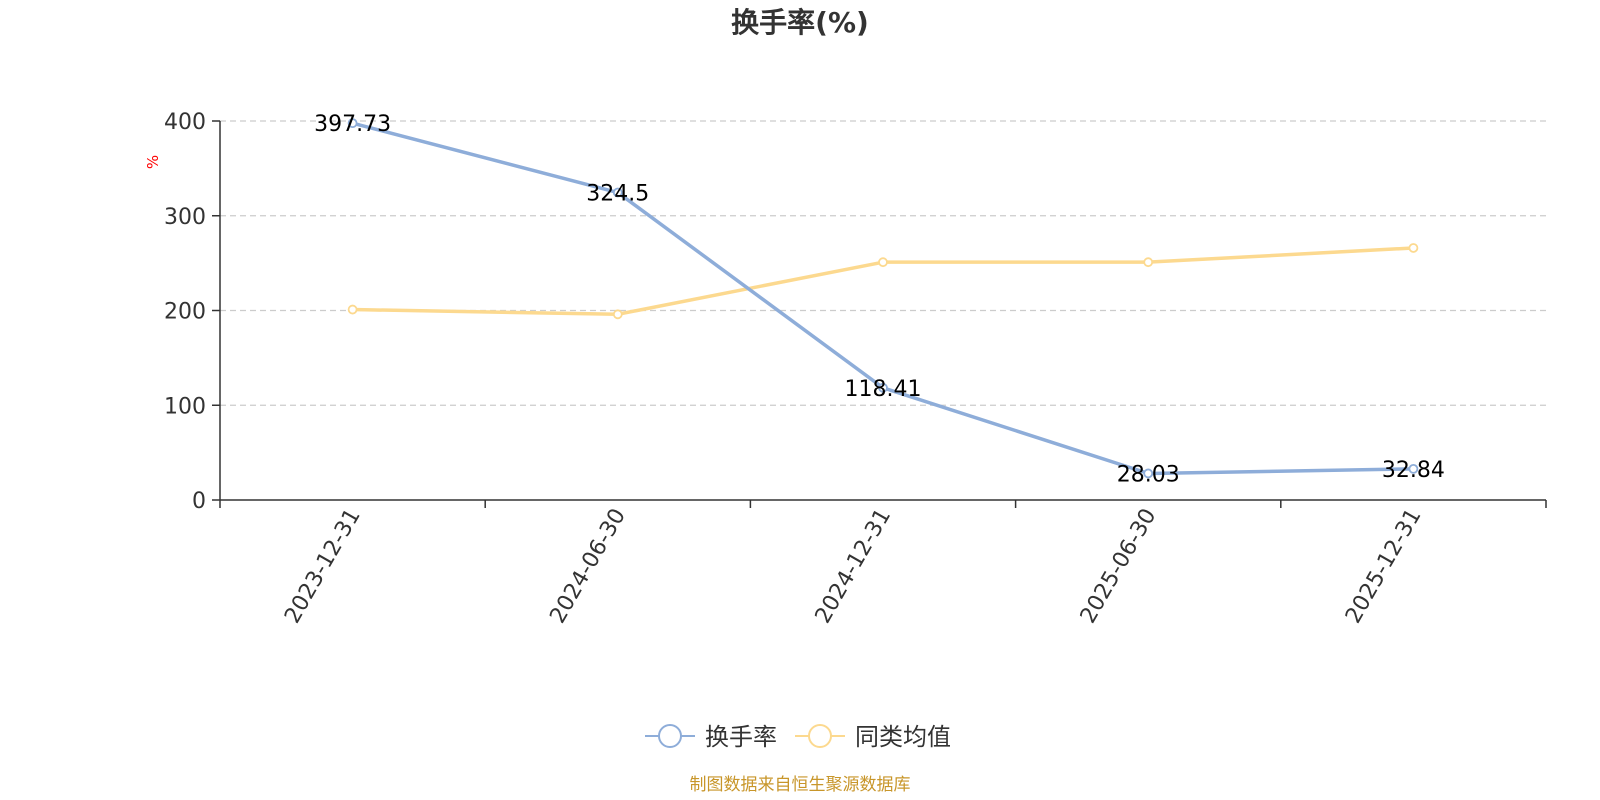  What do you see at coordinates (903, 737) in the screenshot?
I see `legend-label-同类均值: 同类均值` at bounding box center [903, 737].